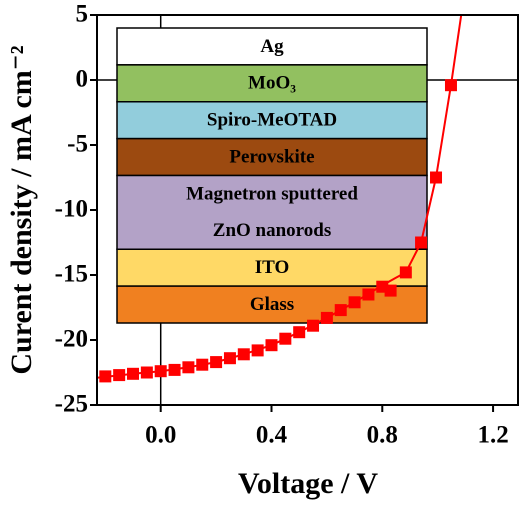 This screenshot has width=520, height=506. Describe the element at coordinates (272, 83) in the screenshot. I see `layer-label: MoO₃` at that location.